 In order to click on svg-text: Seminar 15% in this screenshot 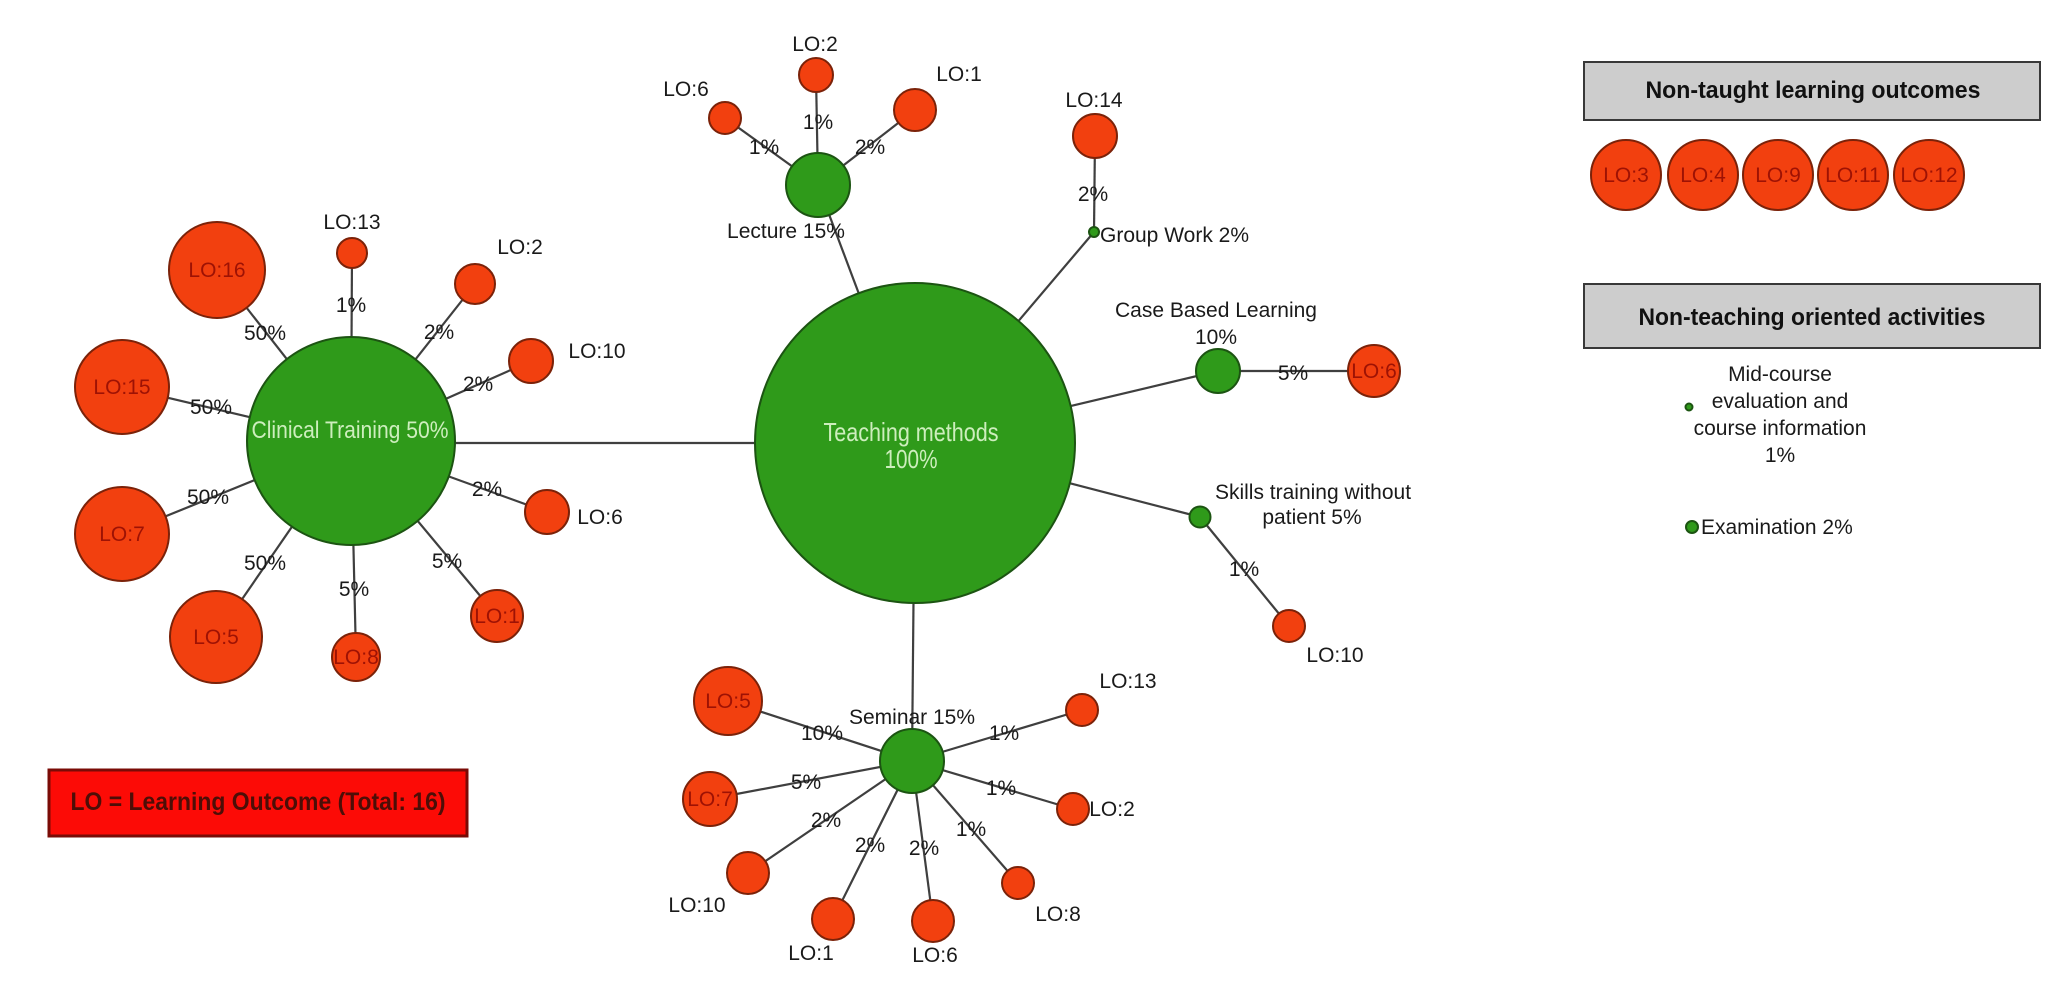, I will do `click(912, 717)`.